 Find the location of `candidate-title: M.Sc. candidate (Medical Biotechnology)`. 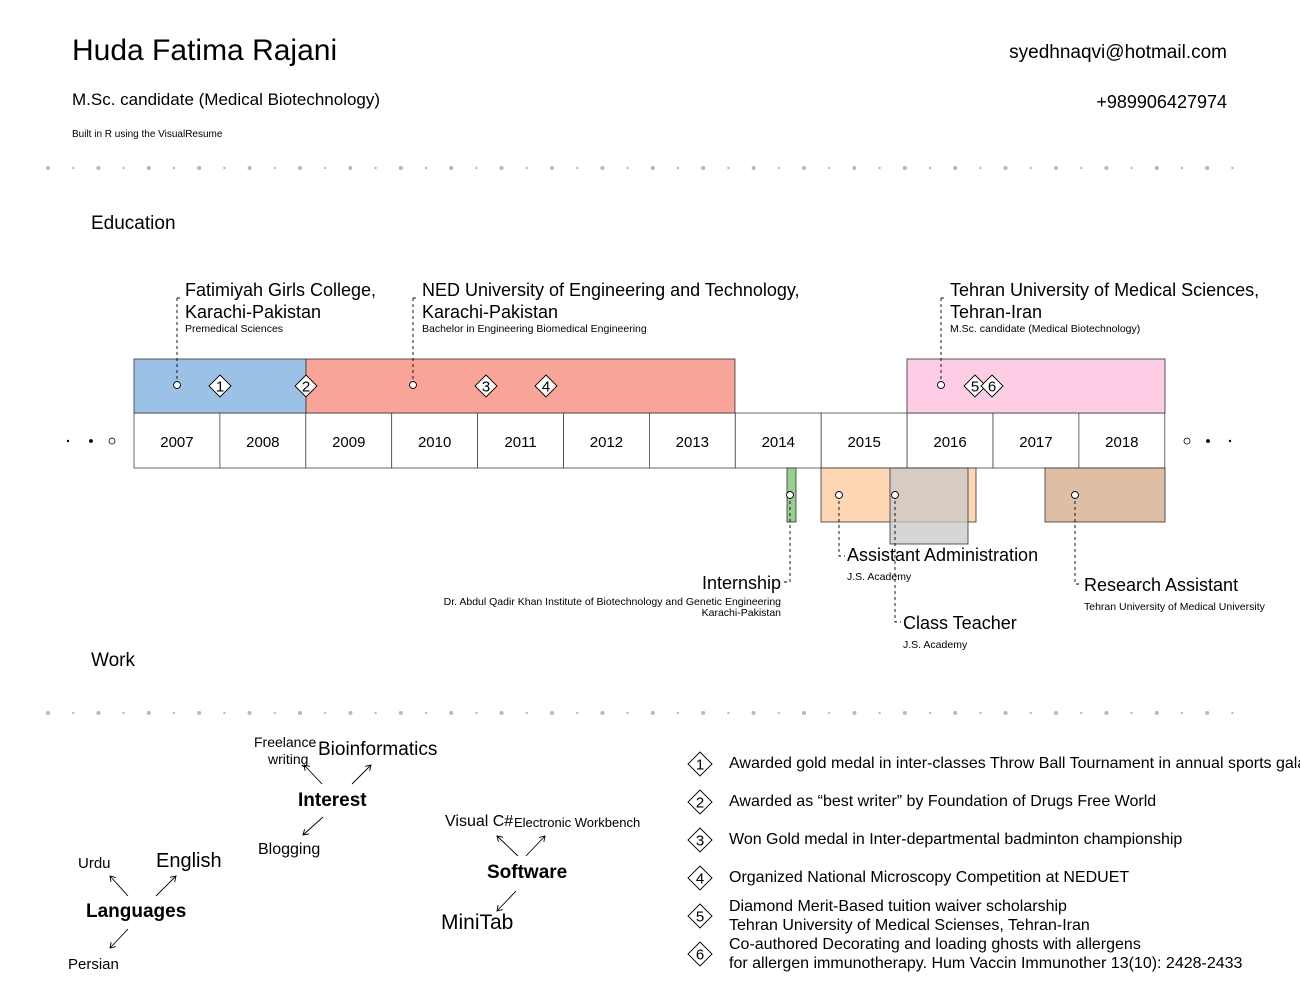

candidate-title: M.Sc. candidate (Medical Biotechnology) is located at coordinates (226, 99).